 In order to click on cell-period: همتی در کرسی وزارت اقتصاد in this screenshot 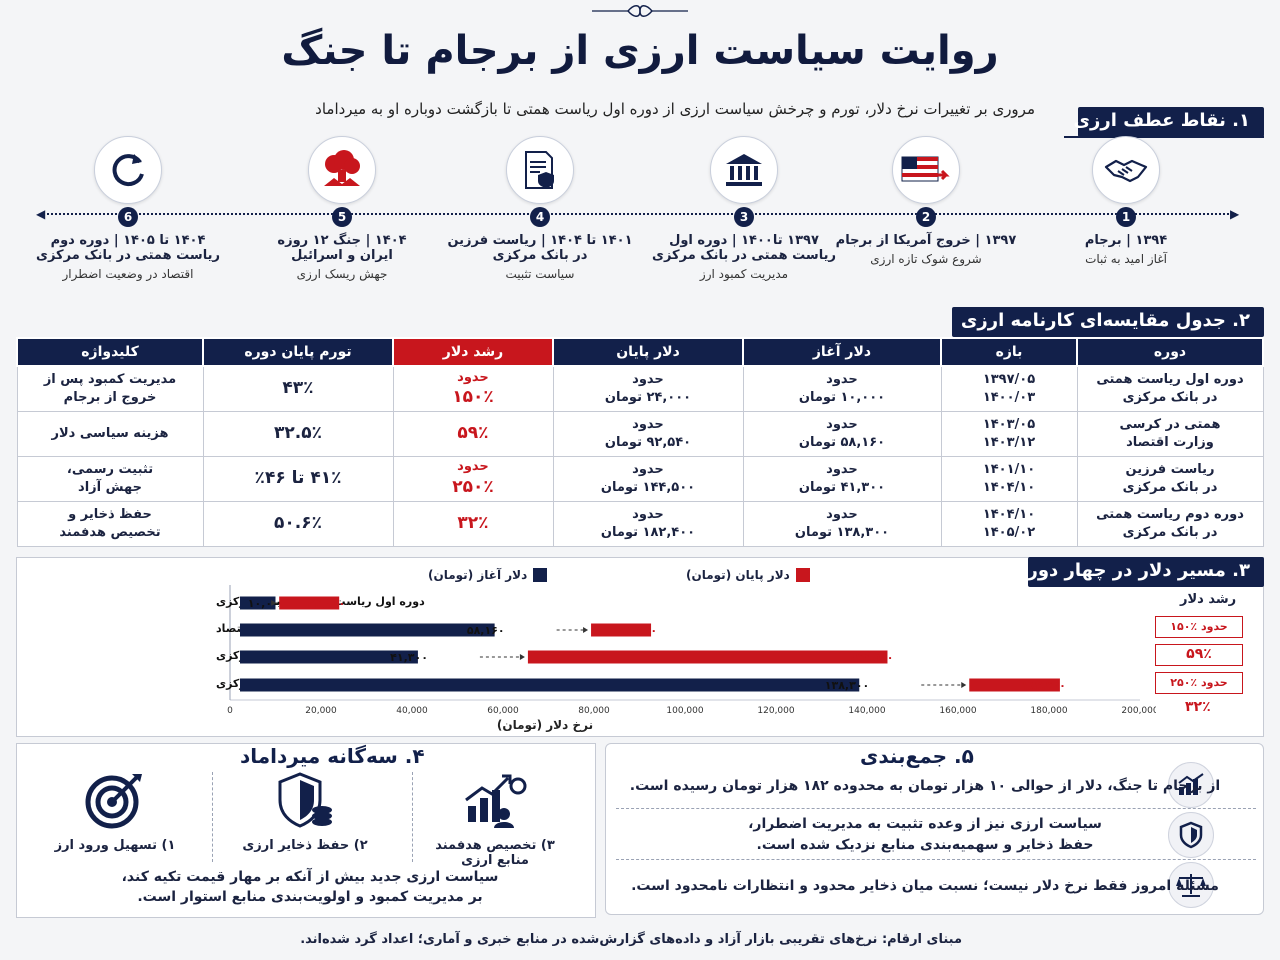, I will do `click(1170, 433)`.